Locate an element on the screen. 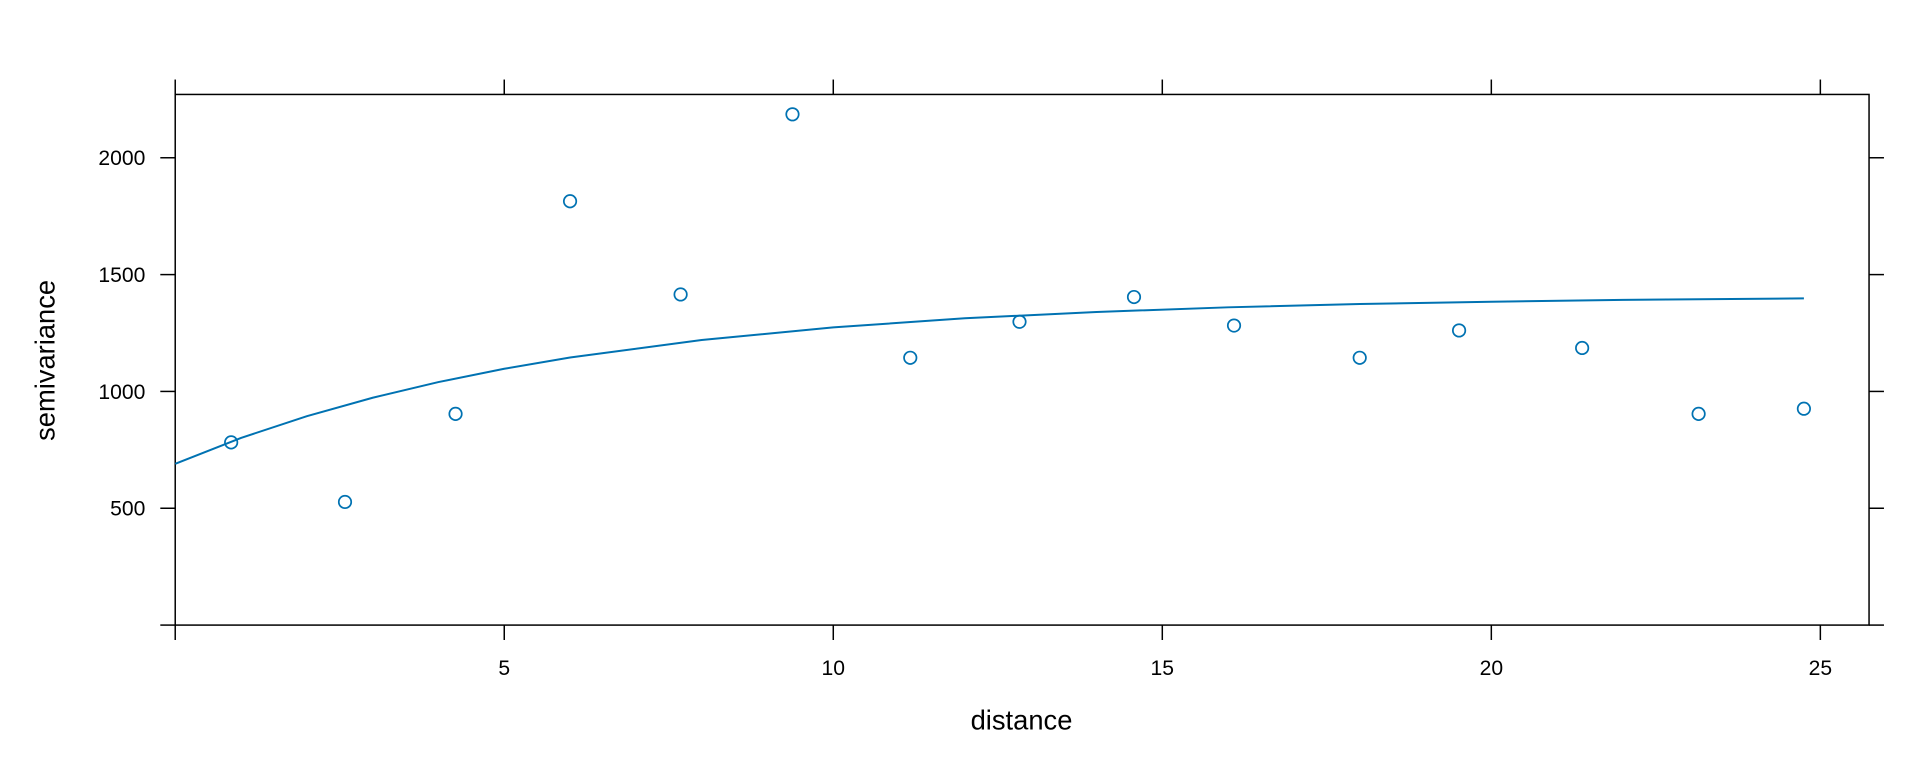 Image resolution: width=1920 pixels, height=768 pixels. x-tick-label: 15 is located at coordinates (1162, 668).